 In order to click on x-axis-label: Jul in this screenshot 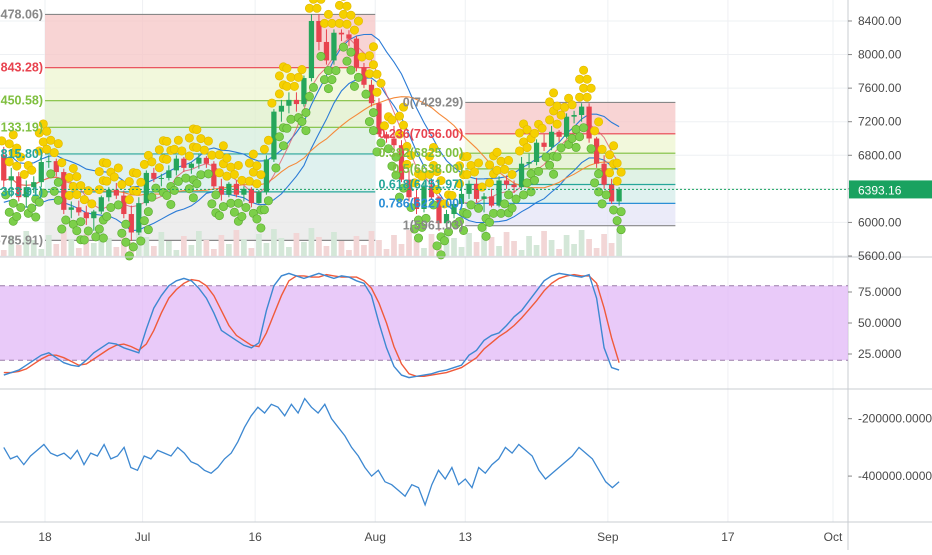, I will do `click(142, 537)`.